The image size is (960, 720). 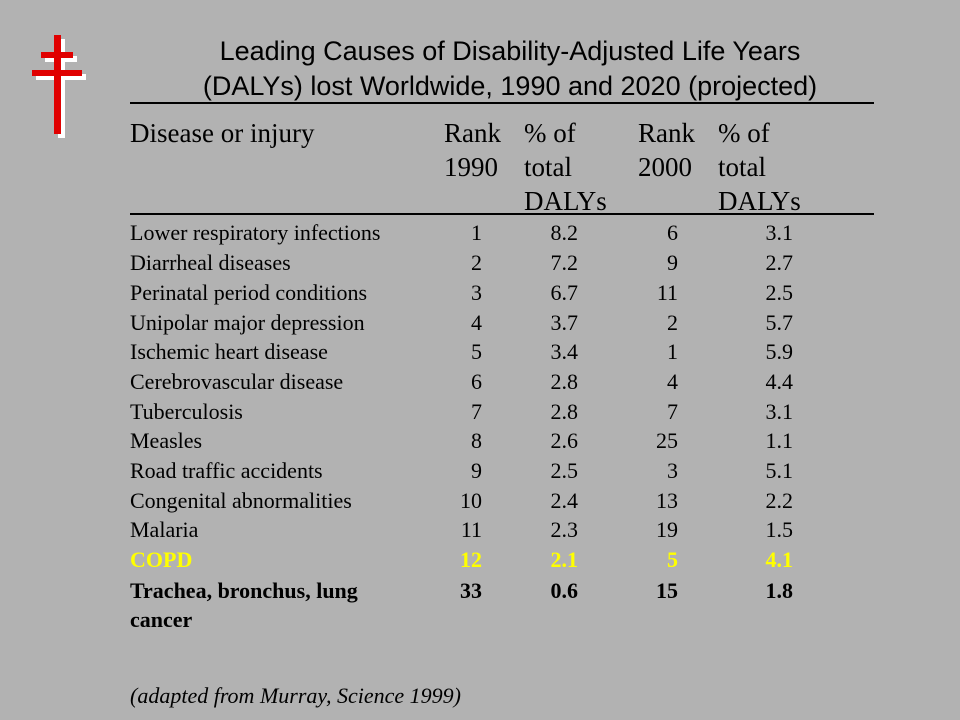 What do you see at coordinates (779, 351) in the screenshot?
I see `cell-pct-2000: 5.9` at bounding box center [779, 351].